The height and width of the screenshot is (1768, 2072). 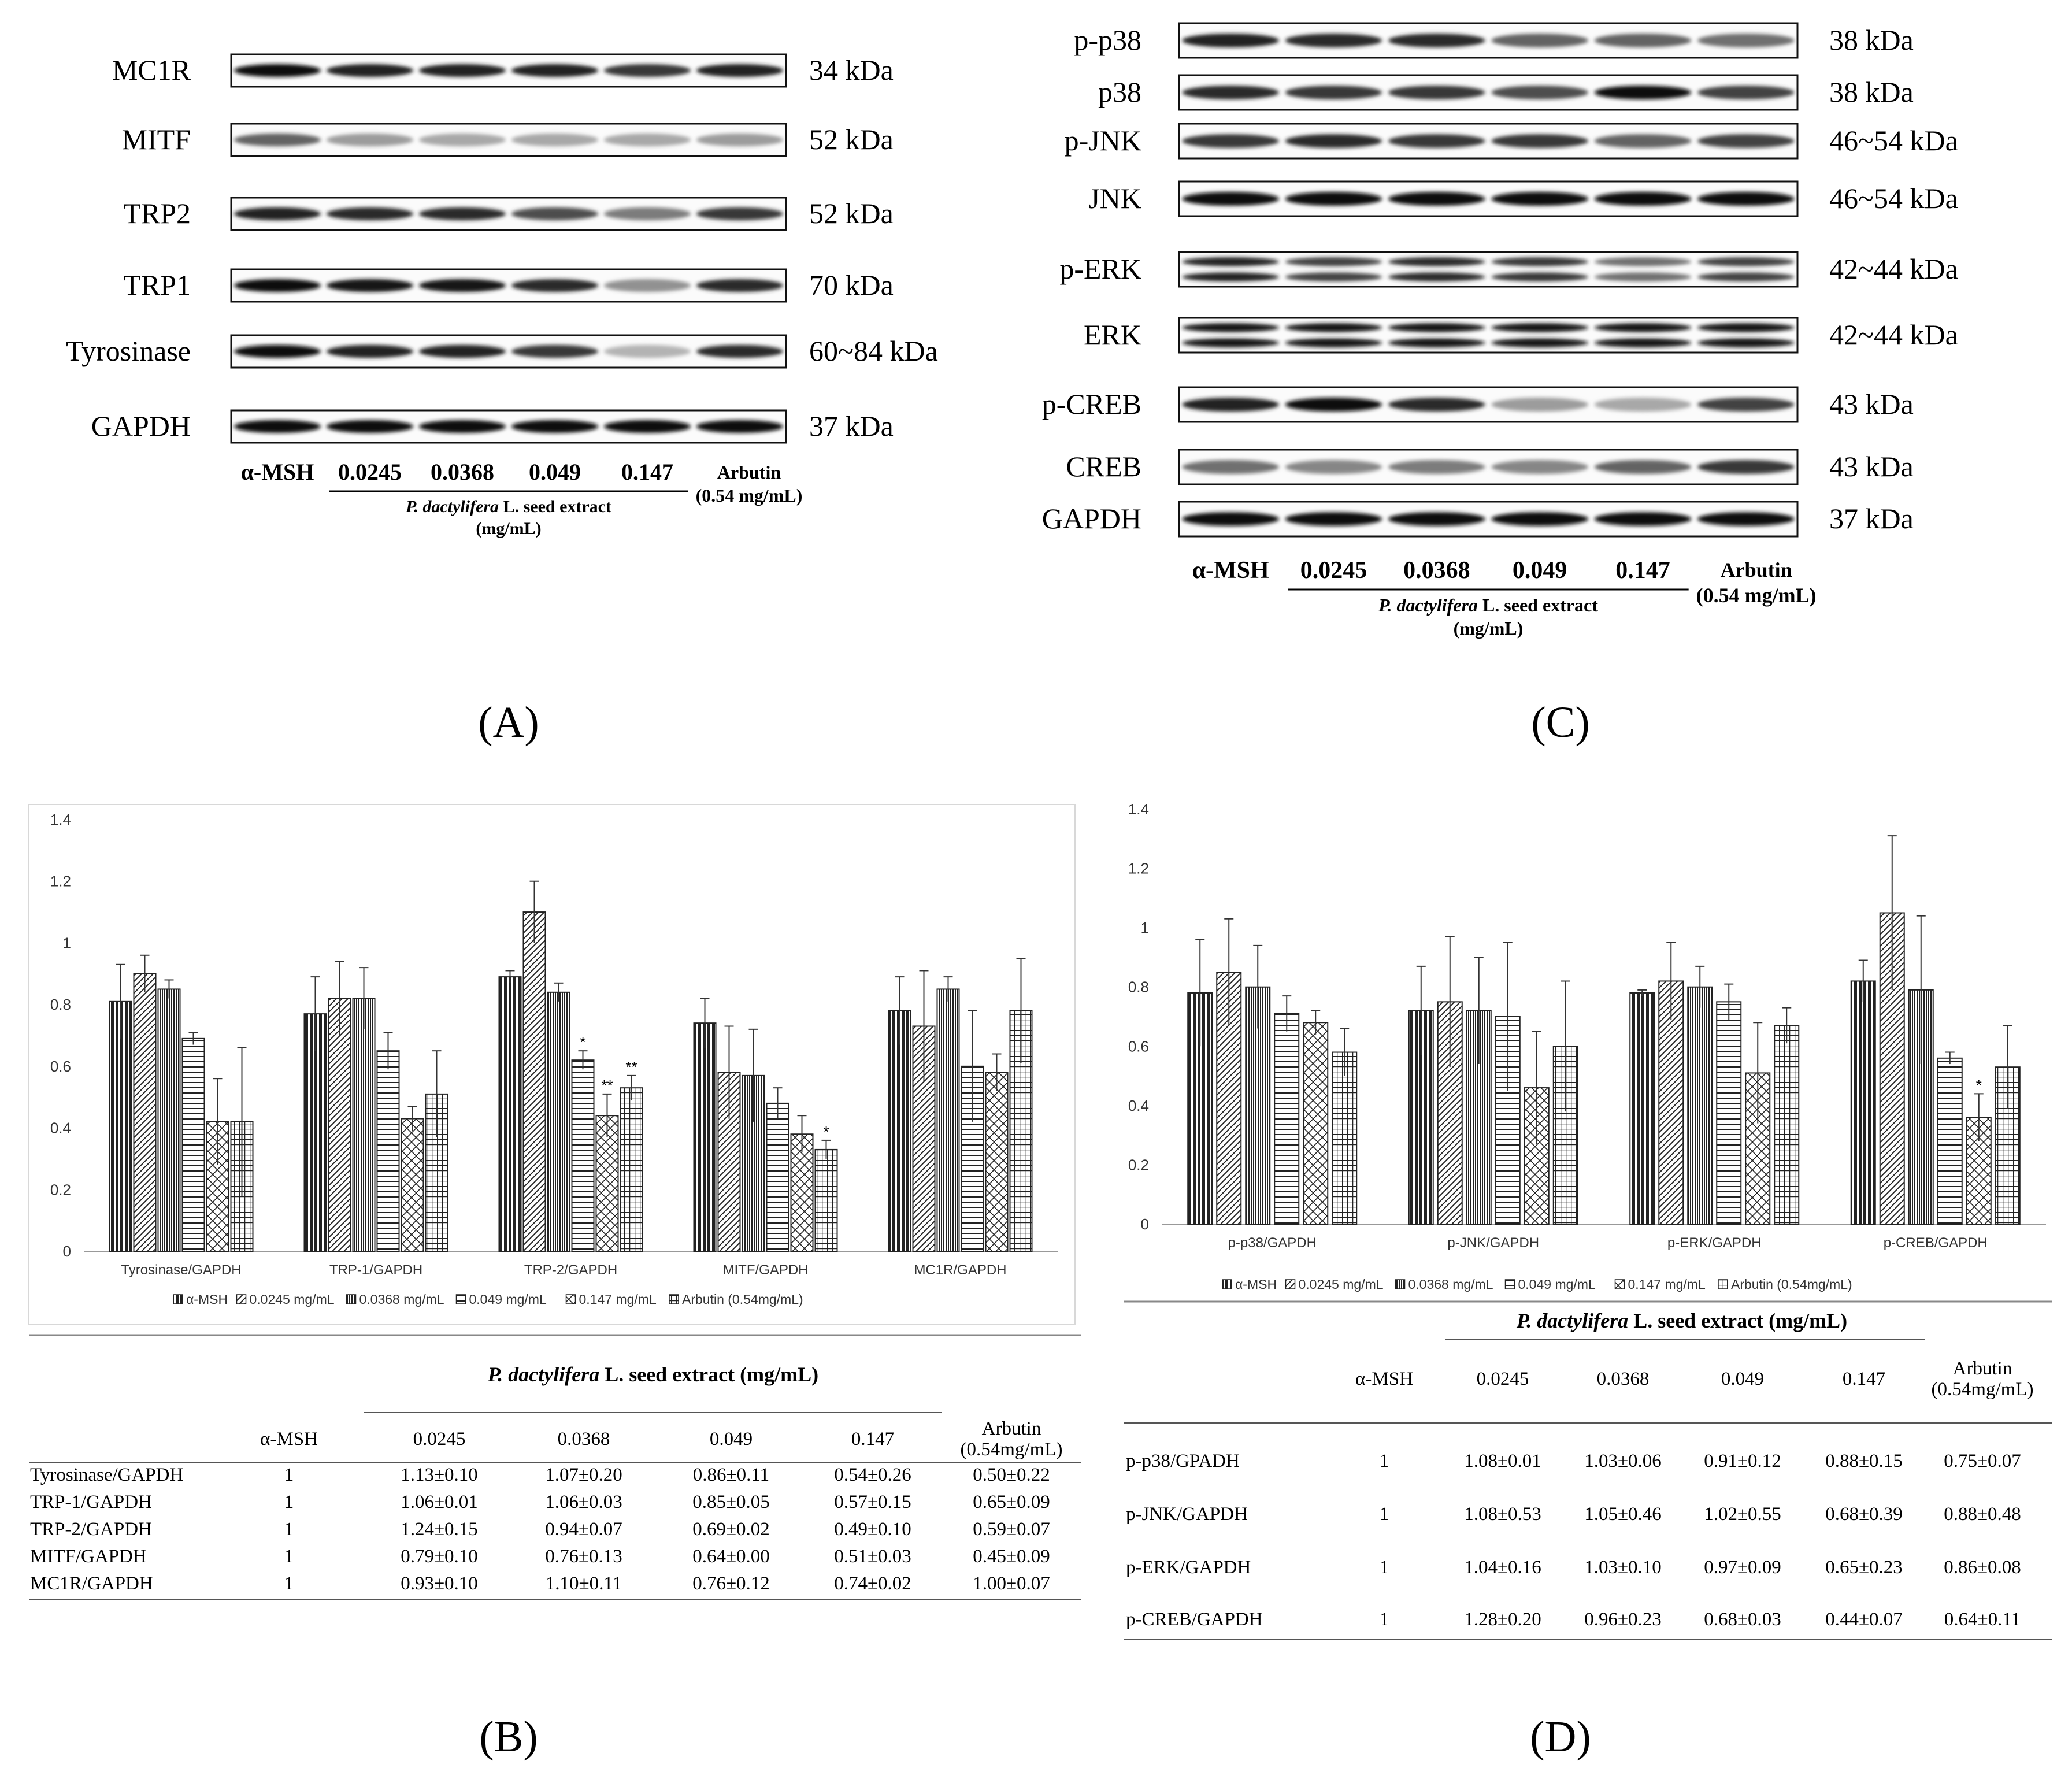 I want to click on y-tick-label: 1.4, so click(x=1138, y=809).